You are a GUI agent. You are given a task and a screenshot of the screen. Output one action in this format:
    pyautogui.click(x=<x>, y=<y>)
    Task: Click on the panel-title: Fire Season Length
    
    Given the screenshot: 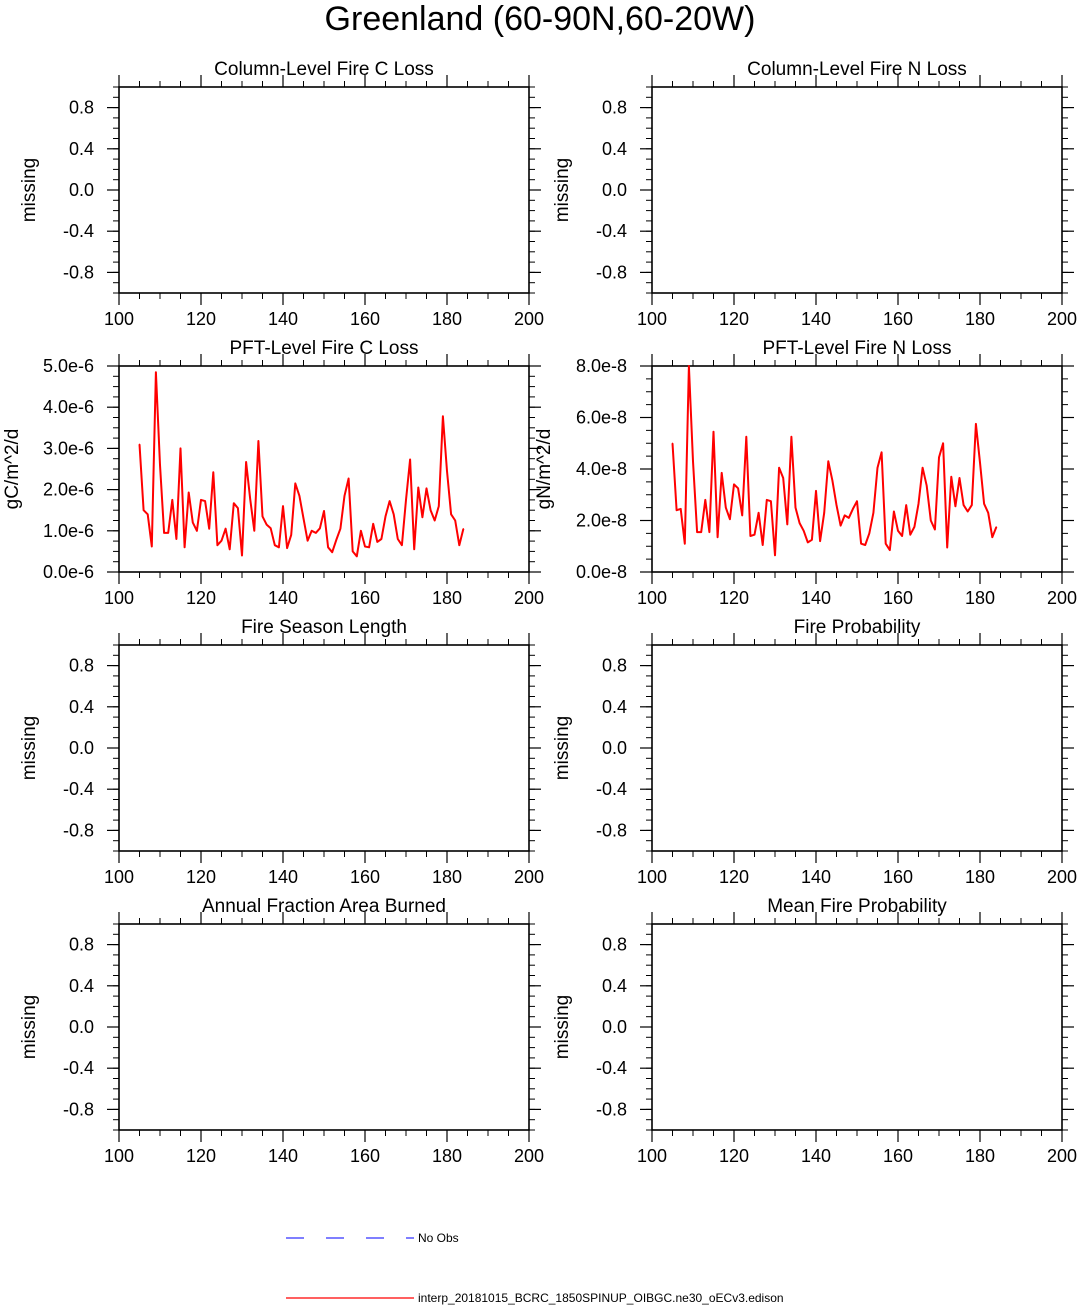 What is the action you would take?
    pyautogui.click(x=324, y=627)
    